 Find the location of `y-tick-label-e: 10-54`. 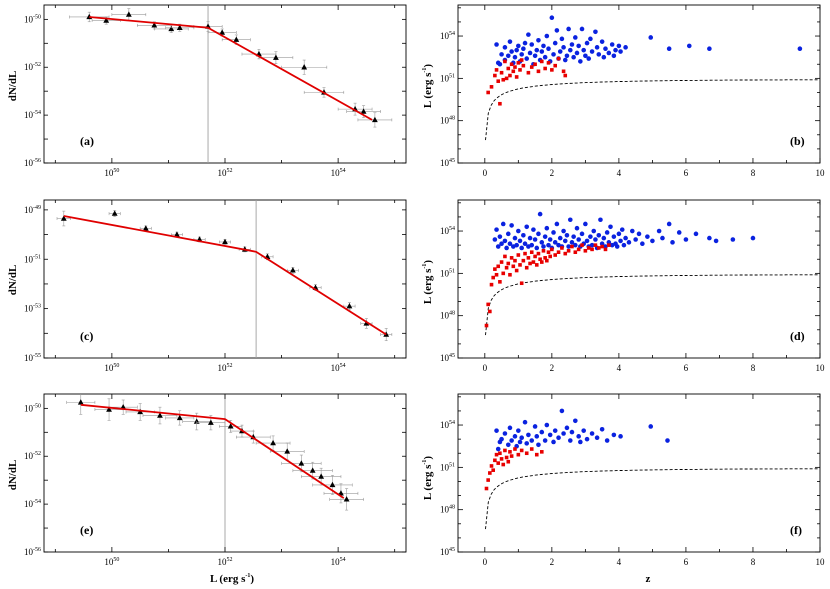

y-tick-label-e: 10-54 is located at coordinates (32, 504).